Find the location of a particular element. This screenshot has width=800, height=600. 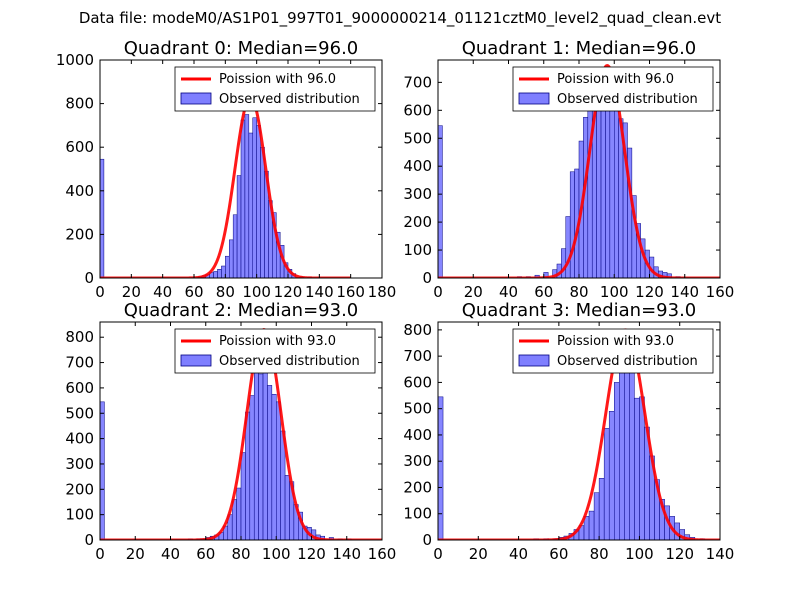

y-tick-label-1: 200 is located at coordinates (79, 234).